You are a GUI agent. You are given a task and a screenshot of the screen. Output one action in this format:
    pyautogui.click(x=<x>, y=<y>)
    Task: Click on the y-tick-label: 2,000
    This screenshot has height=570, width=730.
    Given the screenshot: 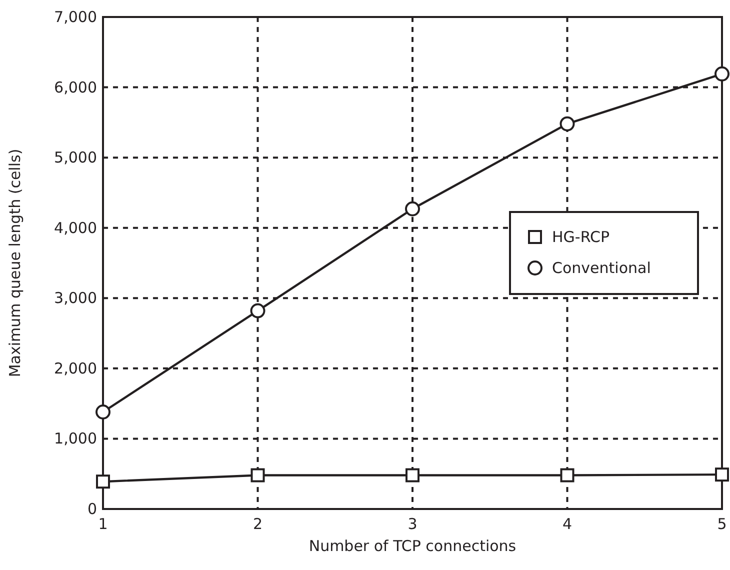 What is the action you would take?
    pyautogui.click(x=75, y=368)
    